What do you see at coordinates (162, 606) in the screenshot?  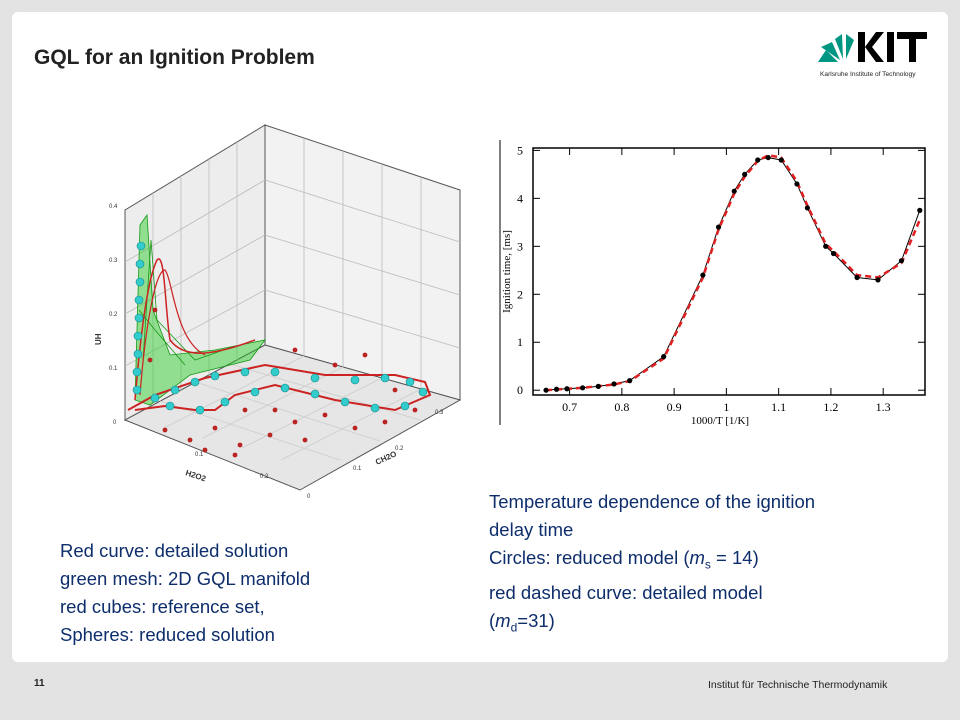 I see `caption-line: red cubes: reference set,` at bounding box center [162, 606].